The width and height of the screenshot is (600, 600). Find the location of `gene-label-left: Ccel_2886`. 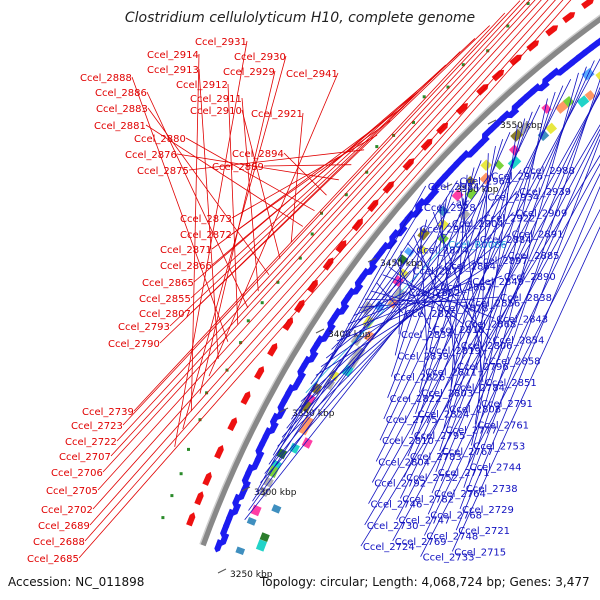

gene-label-left: Ccel_2886 is located at coordinates (121, 93).